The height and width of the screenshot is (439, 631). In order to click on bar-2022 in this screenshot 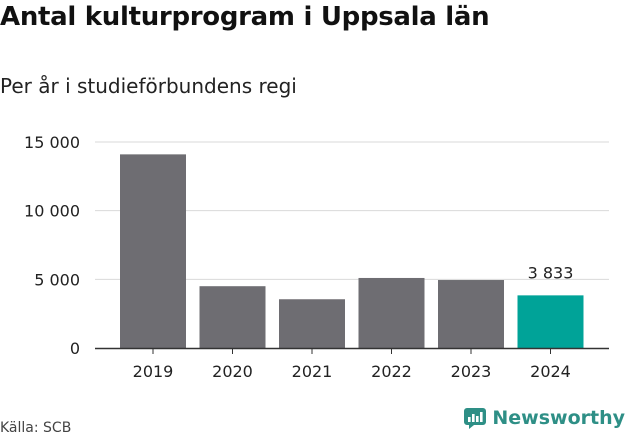, I will do `click(391, 312)`.